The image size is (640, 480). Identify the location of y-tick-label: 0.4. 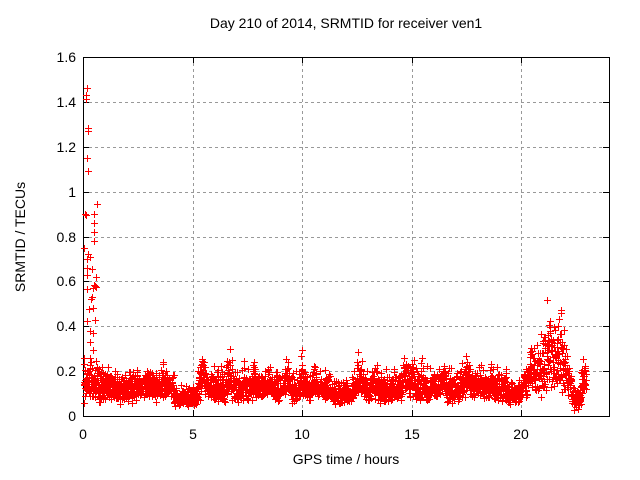
(67, 326).